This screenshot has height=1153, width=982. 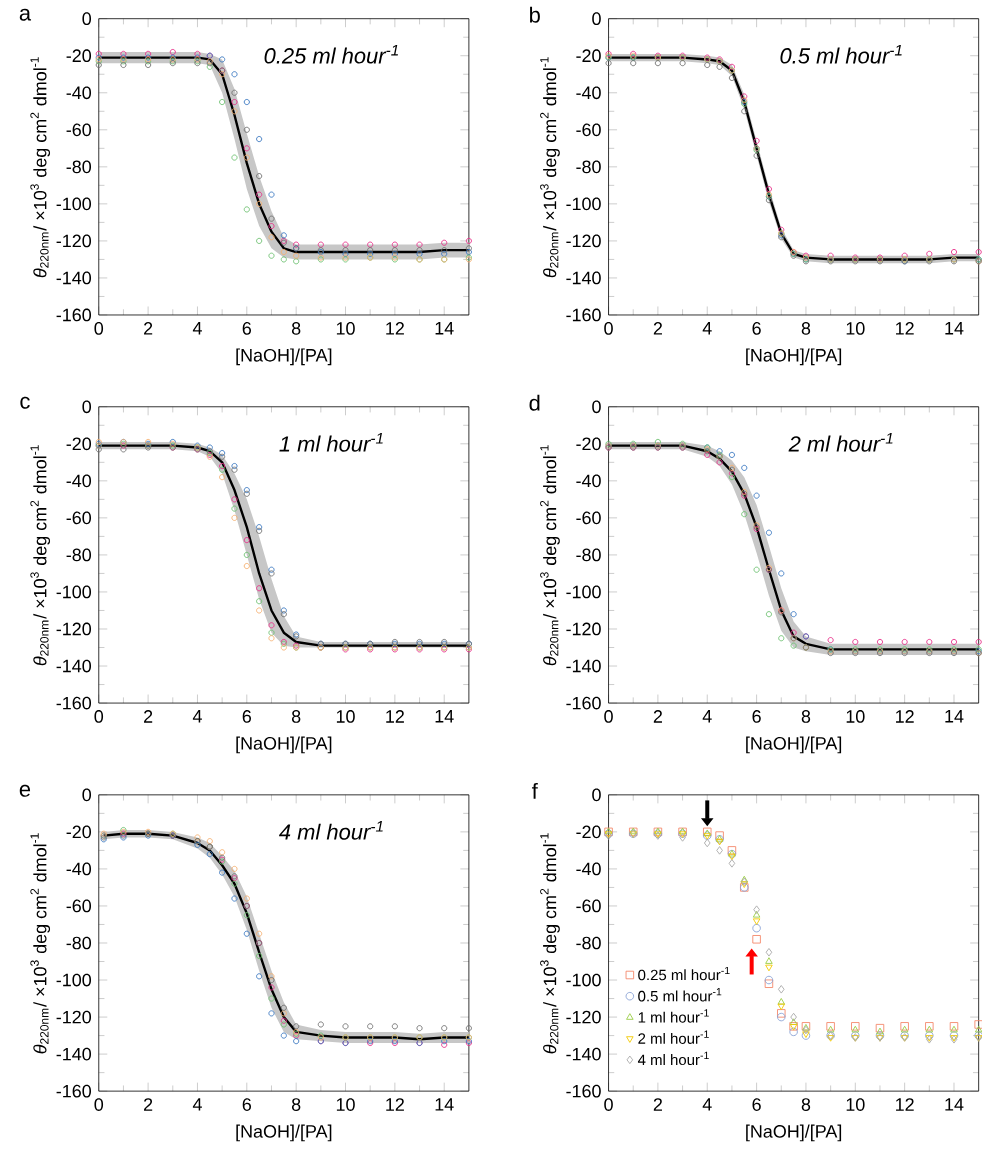 I want to click on annotation: 0.25 ml hour$^{-1}$, so click(x=331, y=54).